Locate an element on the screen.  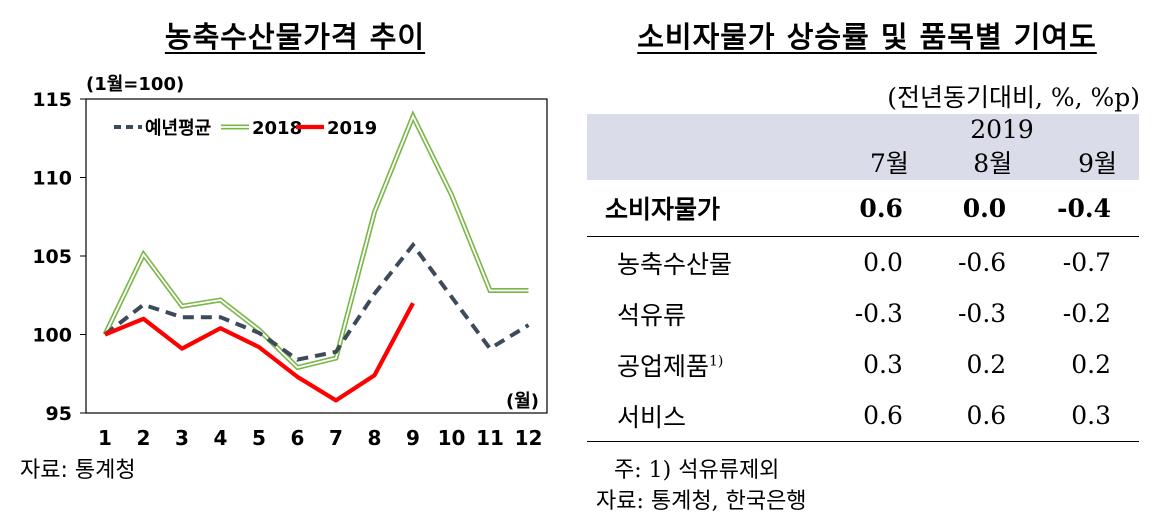
table-row: 공업제품1) 0.3 0.2 0.2 is located at coordinates (863, 364).